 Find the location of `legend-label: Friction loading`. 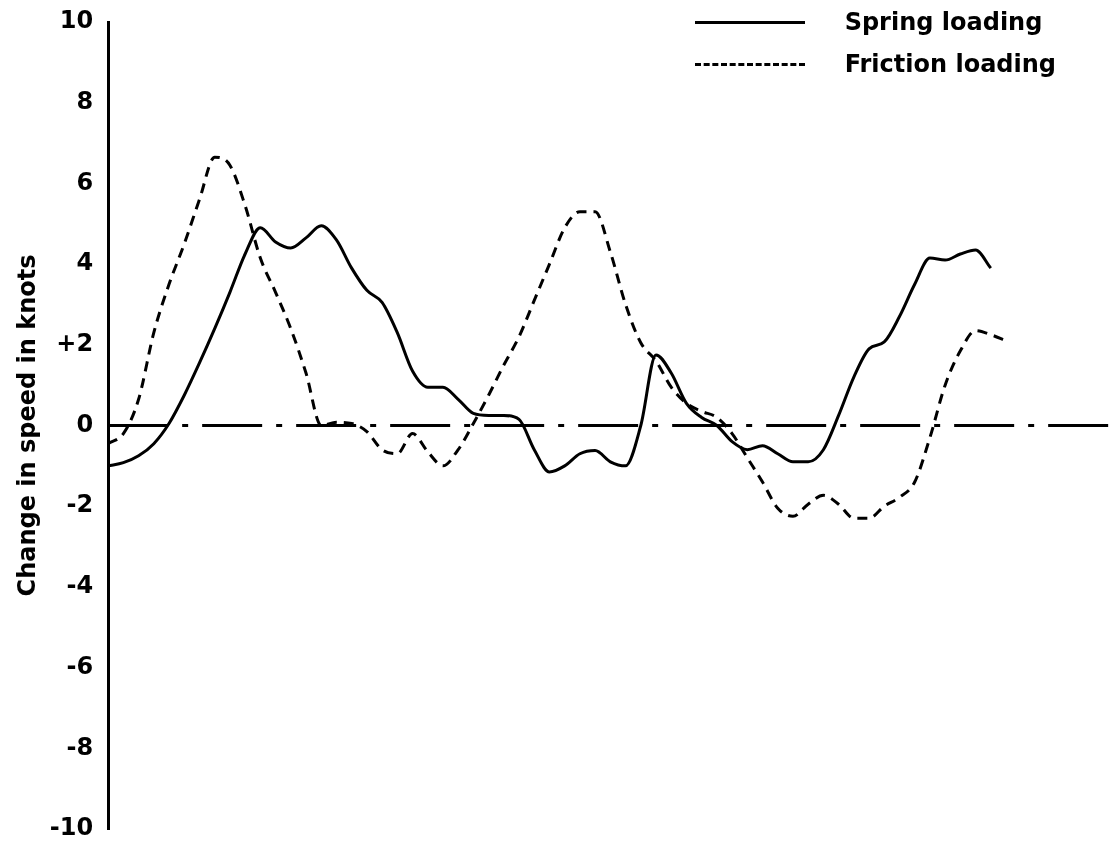

legend-label: Friction loading is located at coordinates (950, 64).